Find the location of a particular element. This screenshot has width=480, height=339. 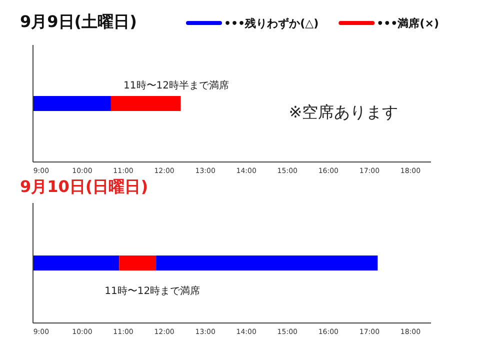

annotation: 11時〜12時まで満席 is located at coordinates (152, 291).